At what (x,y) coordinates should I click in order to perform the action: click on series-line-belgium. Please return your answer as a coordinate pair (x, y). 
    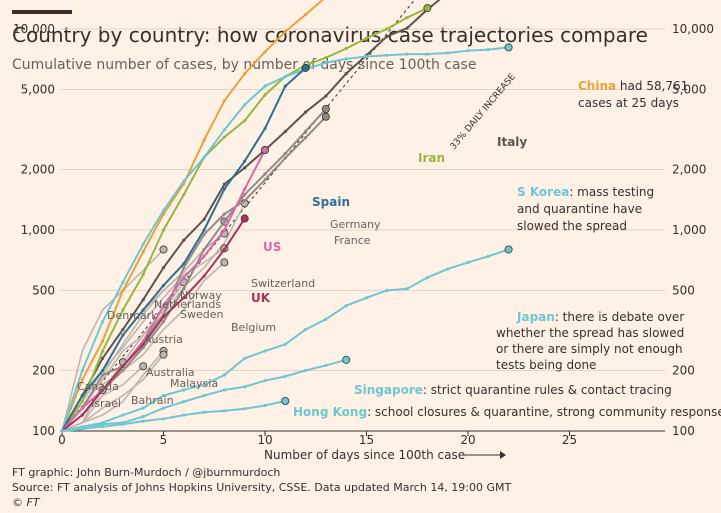
    Looking at the image, I should click on (143, 346).